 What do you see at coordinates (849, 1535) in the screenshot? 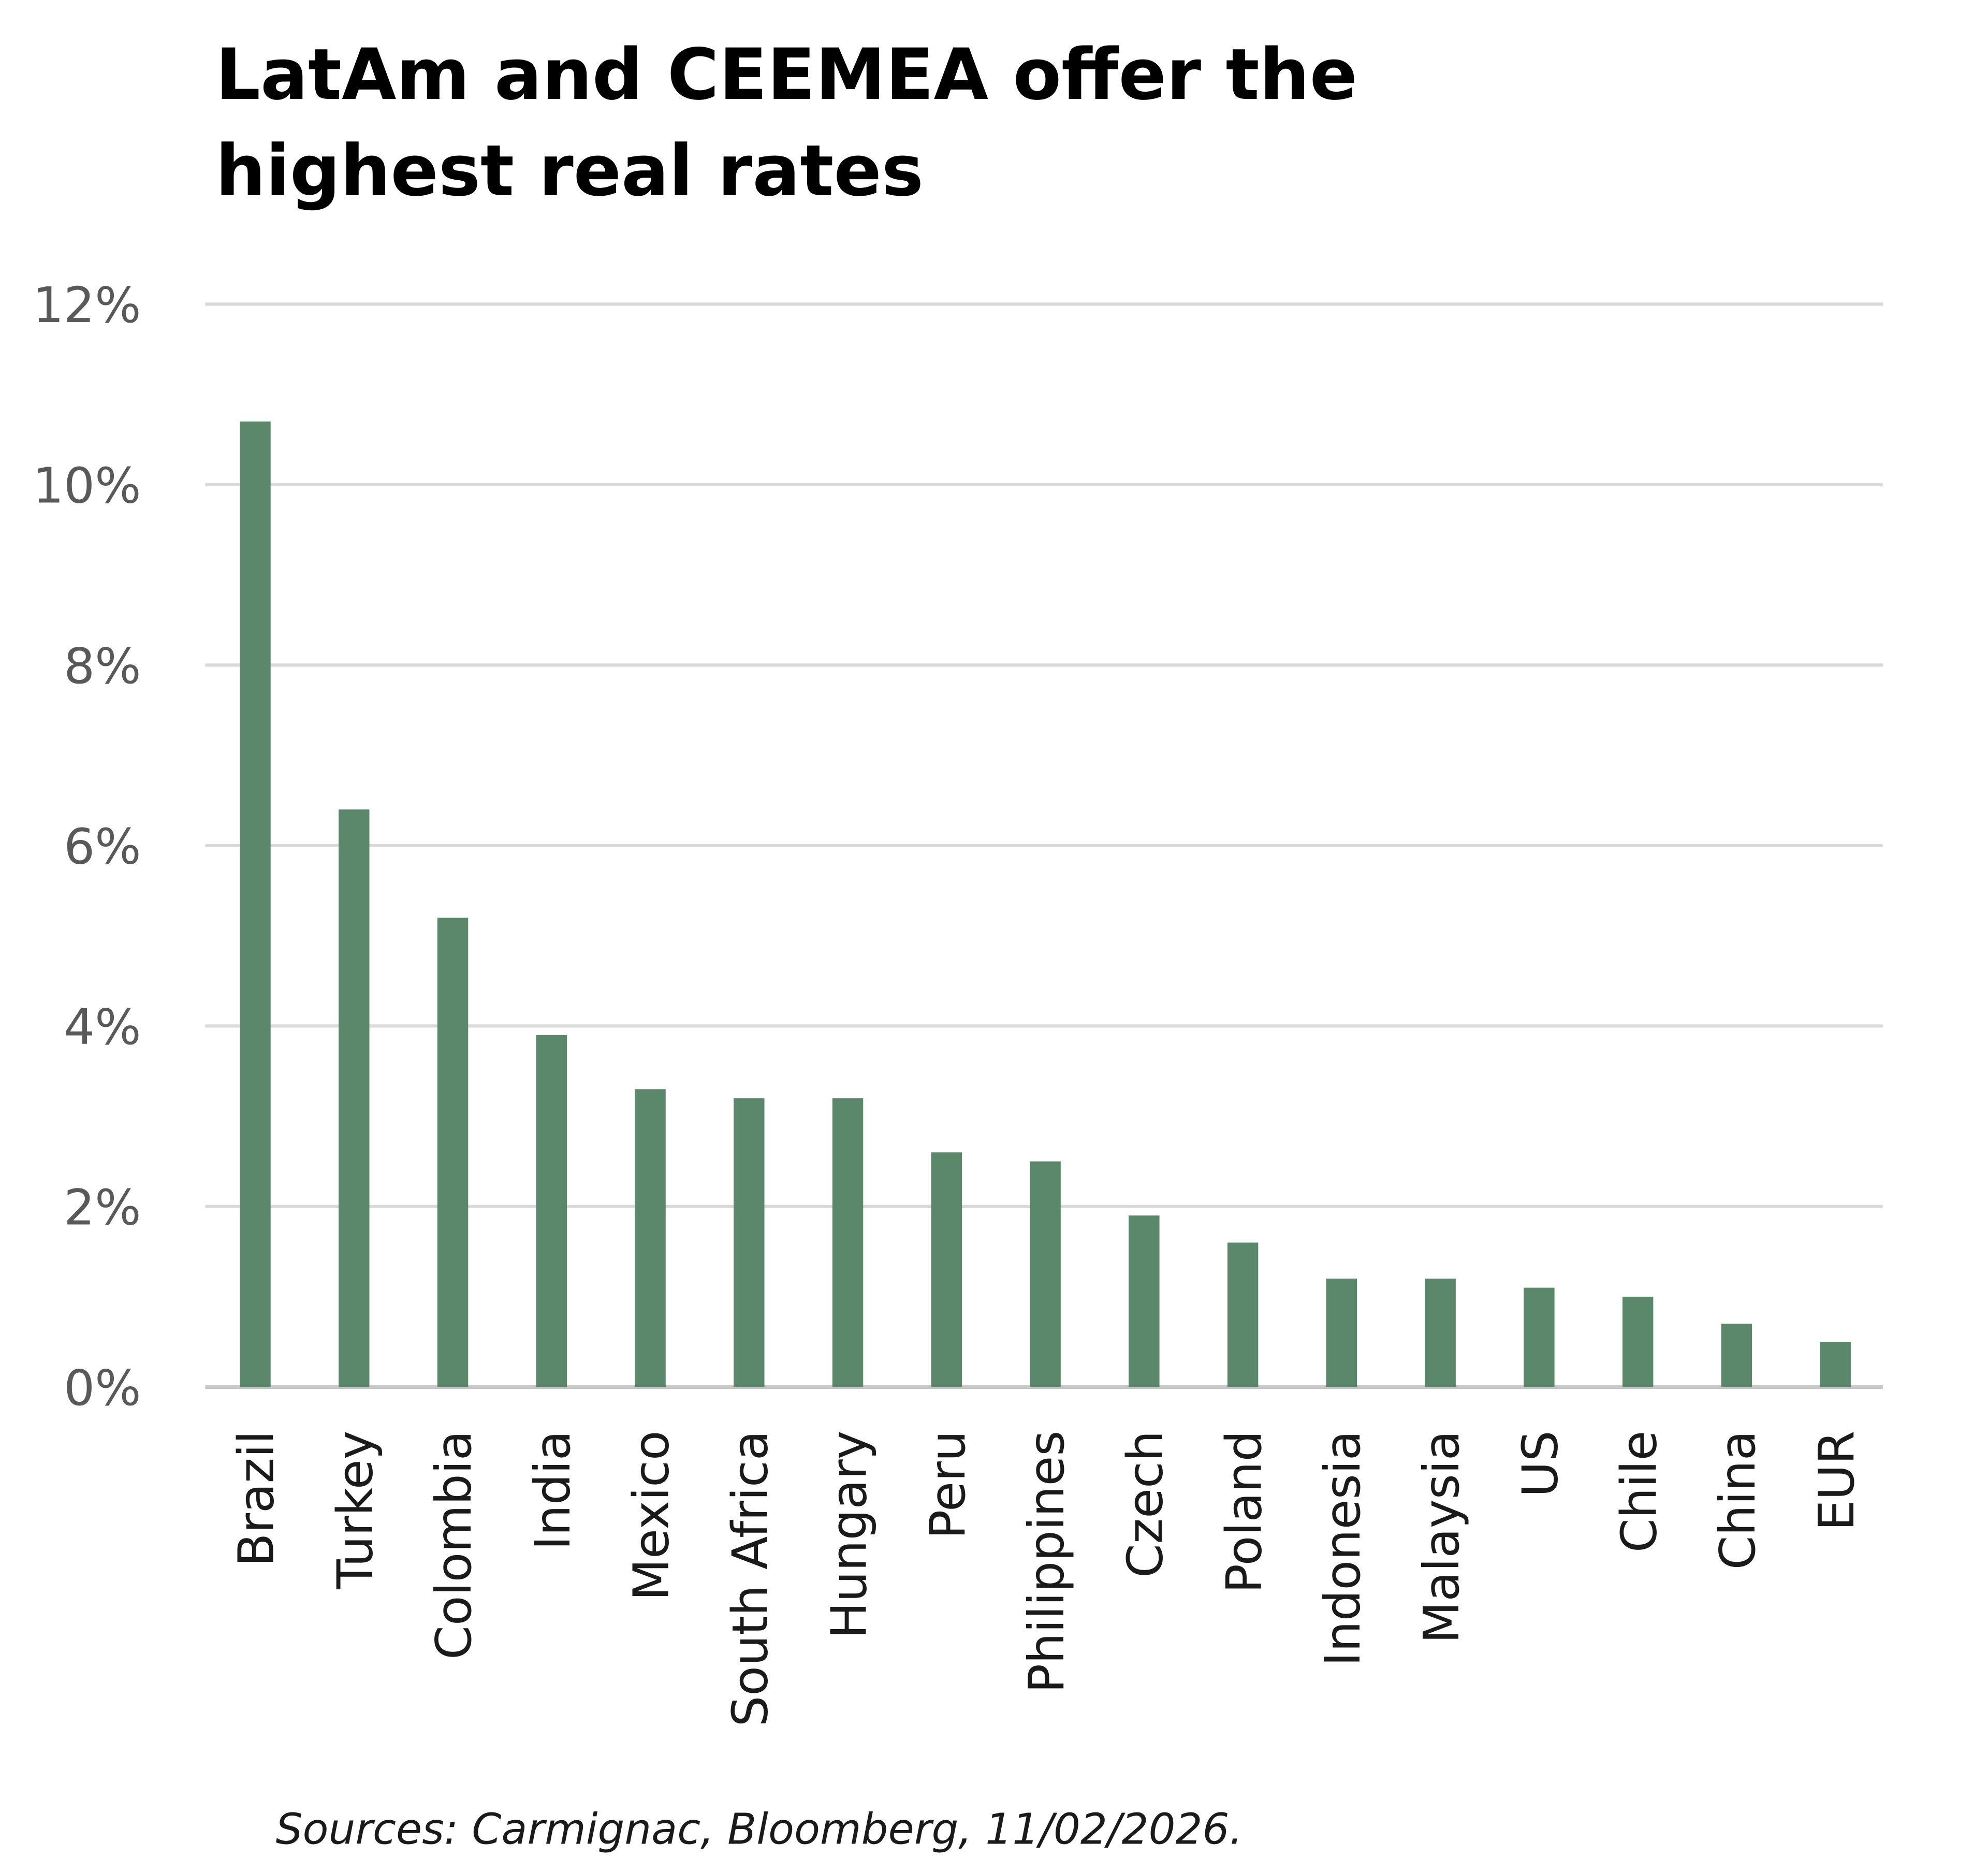
I see `x-tick-label: Hungary` at bounding box center [849, 1535].